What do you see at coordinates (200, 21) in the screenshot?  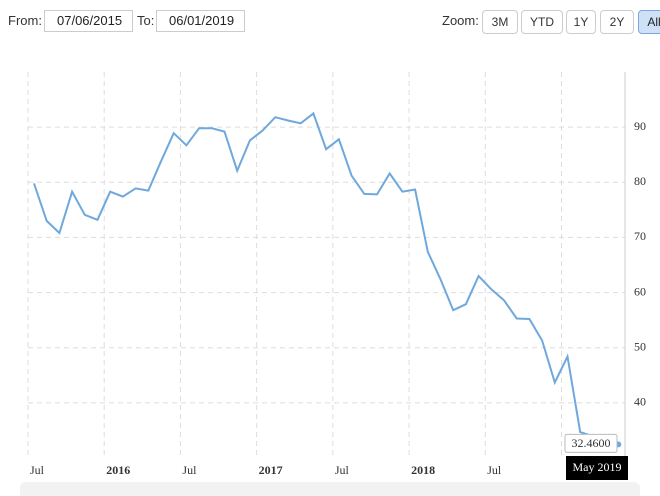 I see `to-input: 06/01/2019` at bounding box center [200, 21].